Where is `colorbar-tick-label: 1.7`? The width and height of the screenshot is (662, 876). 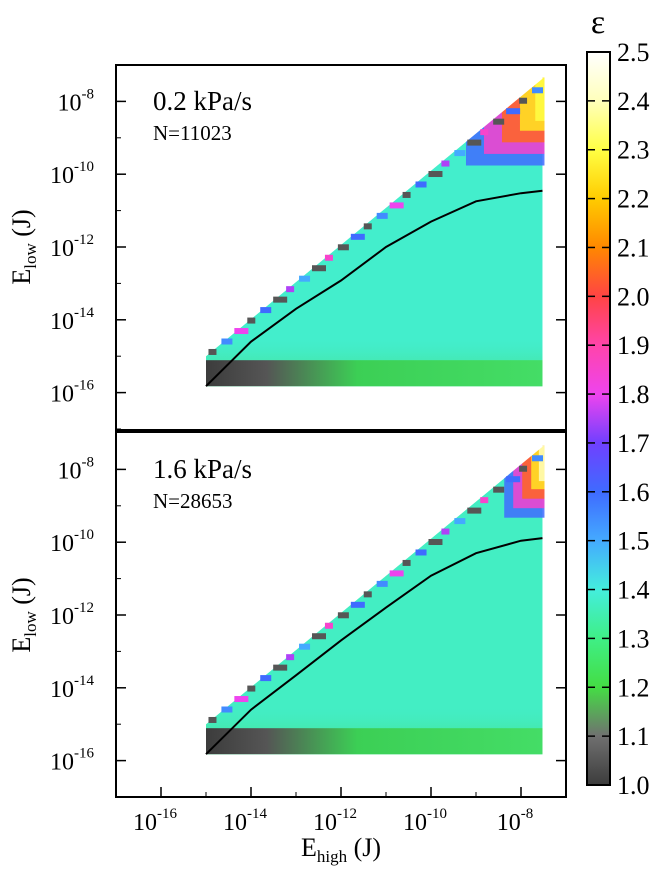
colorbar-tick-label: 1.7 is located at coordinates (633, 443).